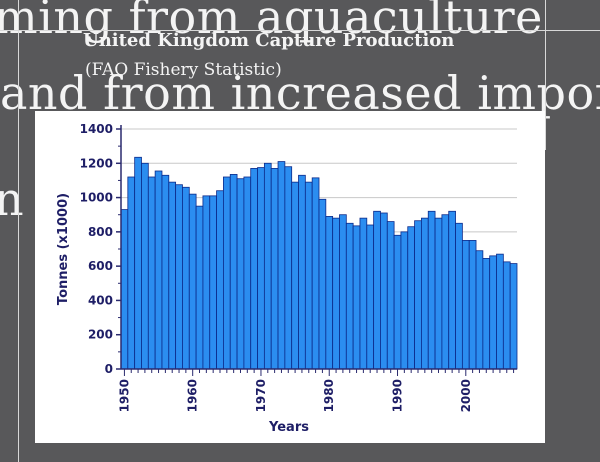 Image resolution: width=600 pixels, height=462 pixels. Describe the element at coordinates (315, 273) in the screenshot. I see `bar-1978` at that location.